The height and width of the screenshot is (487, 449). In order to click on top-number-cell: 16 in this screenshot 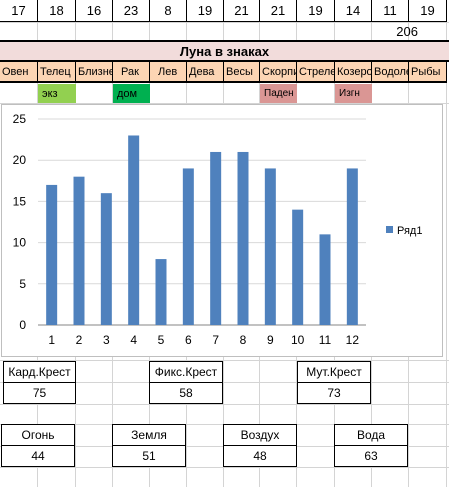, I will do `click(94, 11)`.